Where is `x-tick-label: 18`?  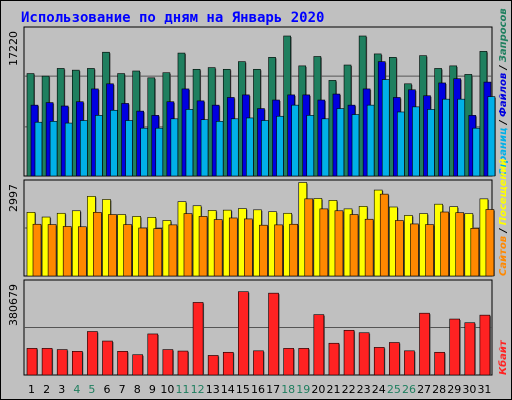 x-tick-label: 18 is located at coordinates (288, 389).